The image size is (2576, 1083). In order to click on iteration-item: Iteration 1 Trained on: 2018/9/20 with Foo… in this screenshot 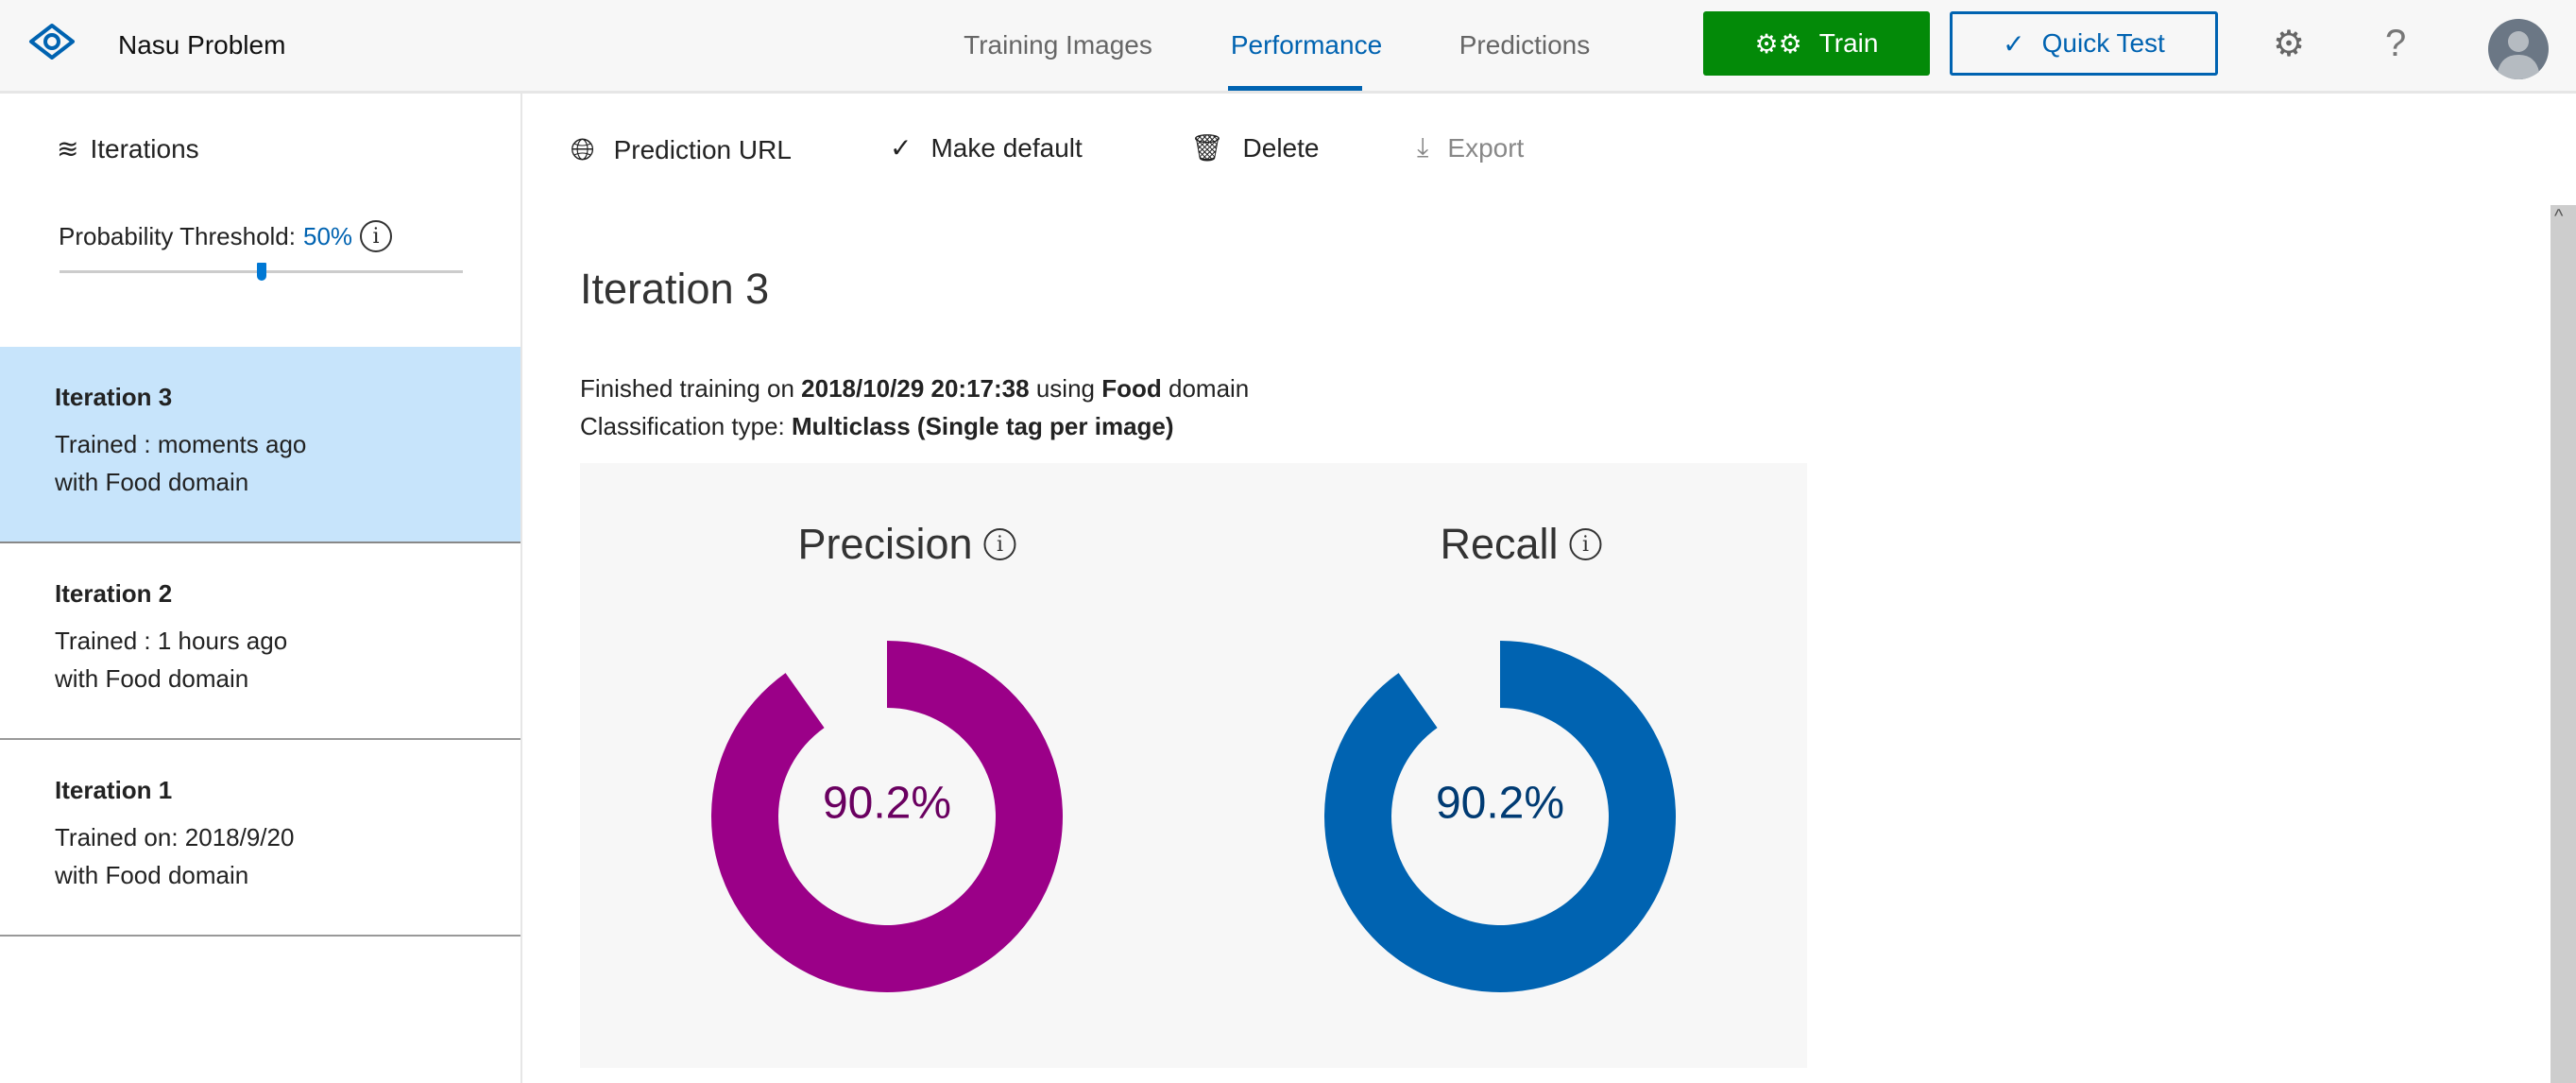, I will do `click(260, 838)`.